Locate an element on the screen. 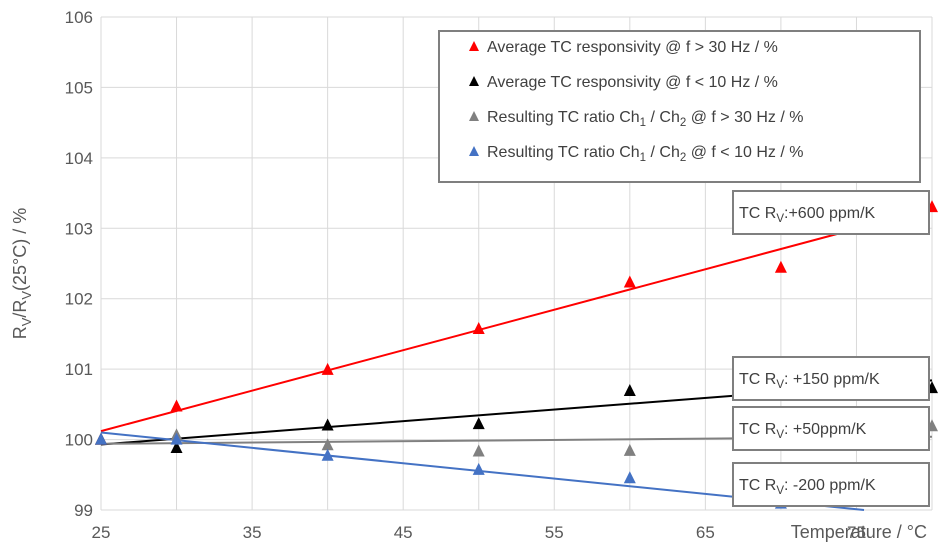  y-axis-label-part: (25°C) / % is located at coordinates (20, 249).